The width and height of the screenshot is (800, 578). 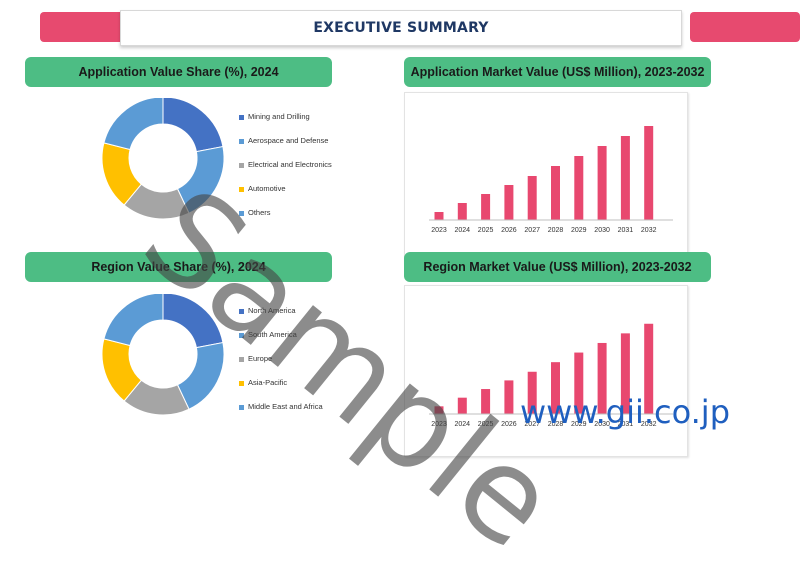 I want to click on legend-item: Electrical and Electronics, so click(x=285, y=164).